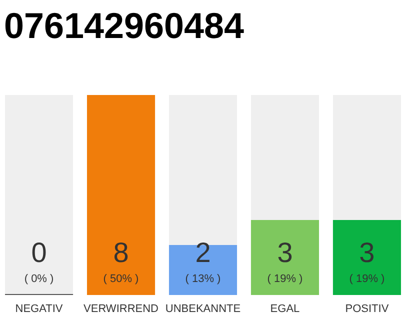  Describe the element at coordinates (39, 309) in the screenshot. I see `x-tick-label: NEGATIV` at that location.